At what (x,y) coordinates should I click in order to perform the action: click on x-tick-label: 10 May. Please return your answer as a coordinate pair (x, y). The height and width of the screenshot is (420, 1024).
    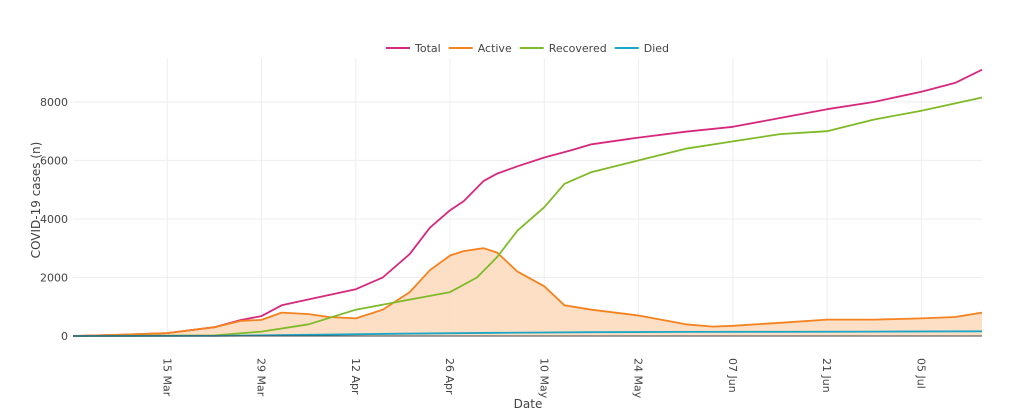
    Looking at the image, I should click on (543, 378).